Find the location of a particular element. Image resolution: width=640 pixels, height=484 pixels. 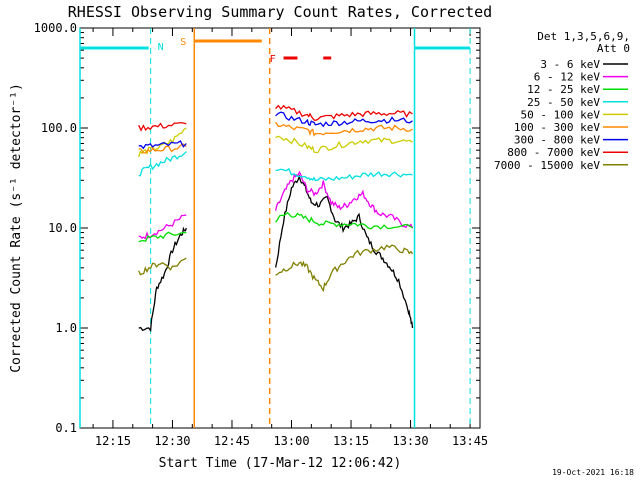

y-tick-label: 100.0 is located at coordinates (59, 128).